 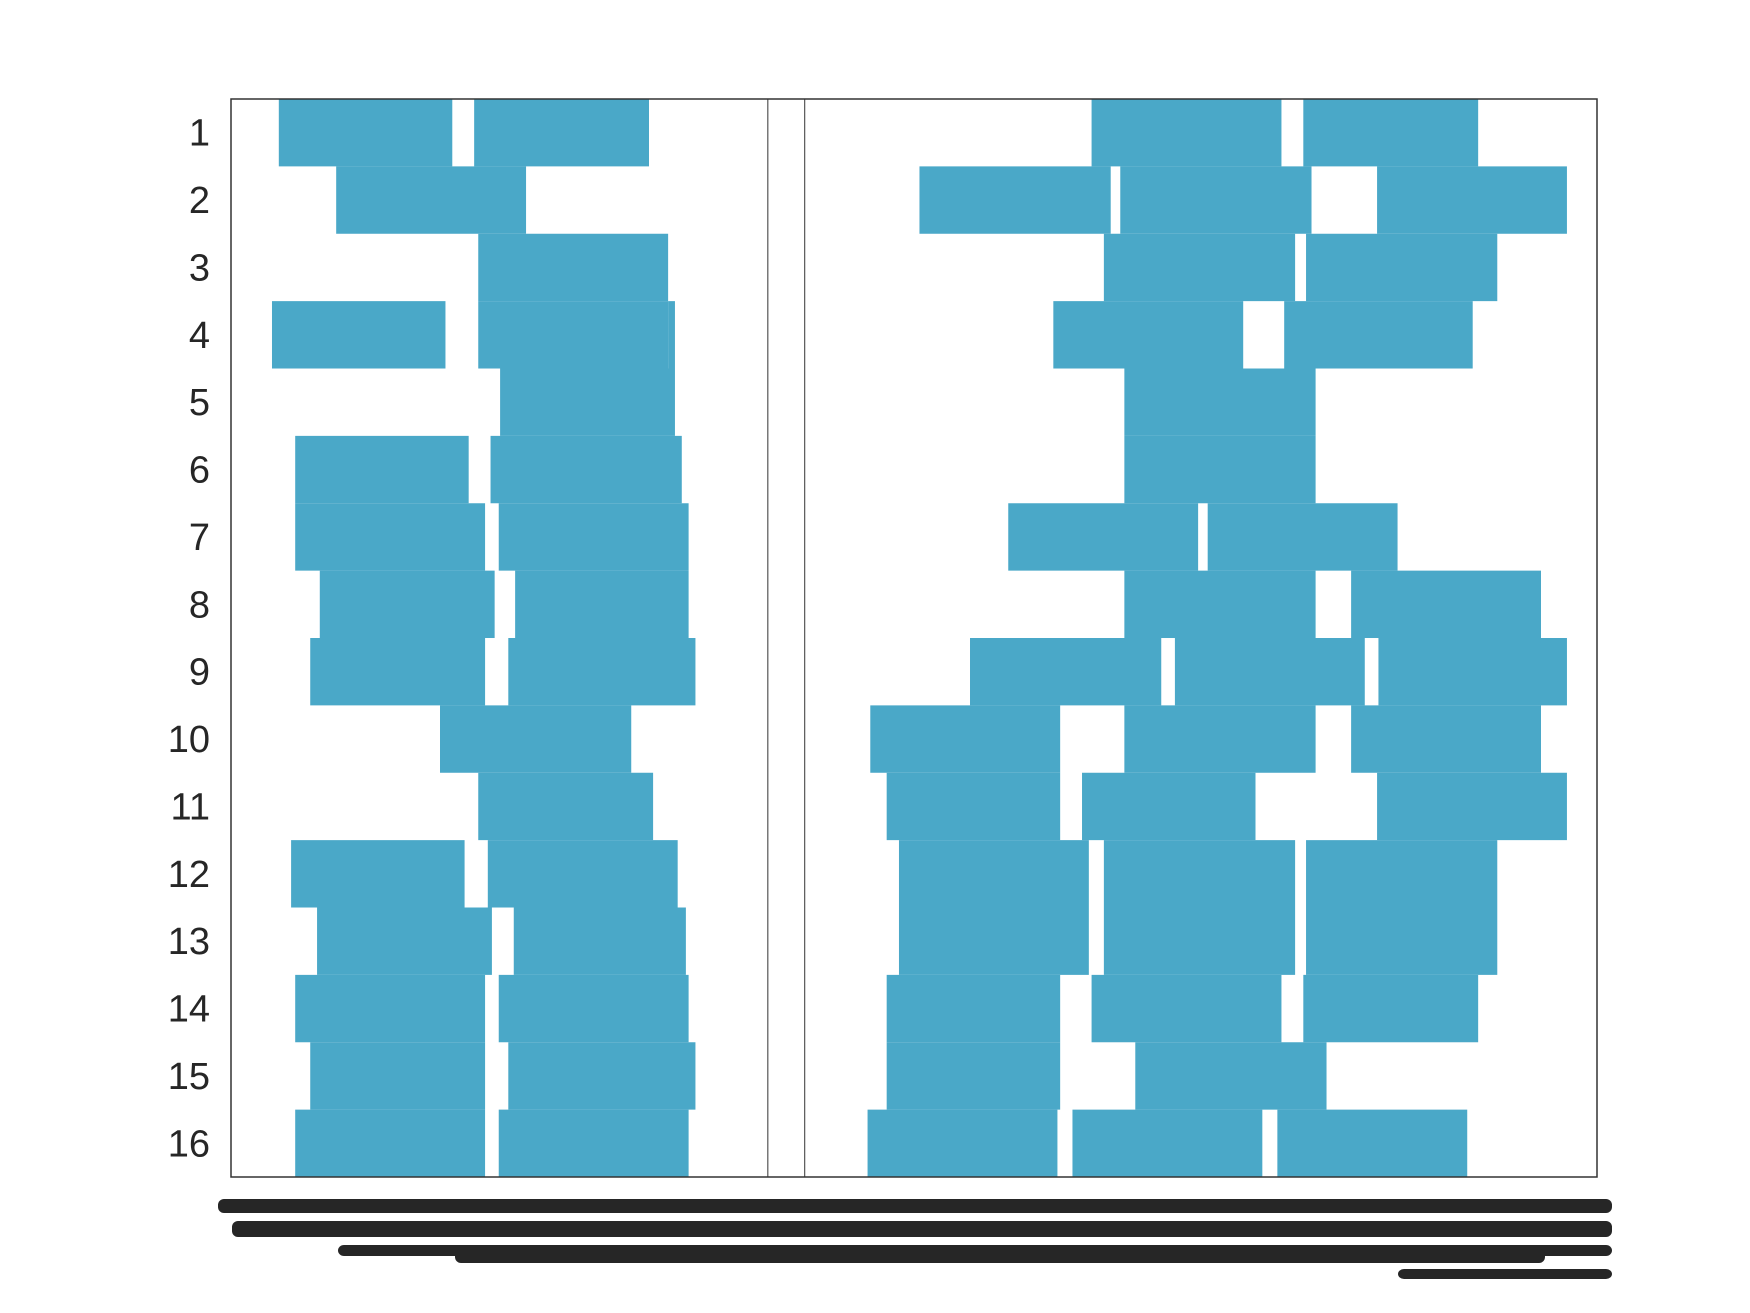 I want to click on y-tick-label: 10, so click(x=189, y=740).